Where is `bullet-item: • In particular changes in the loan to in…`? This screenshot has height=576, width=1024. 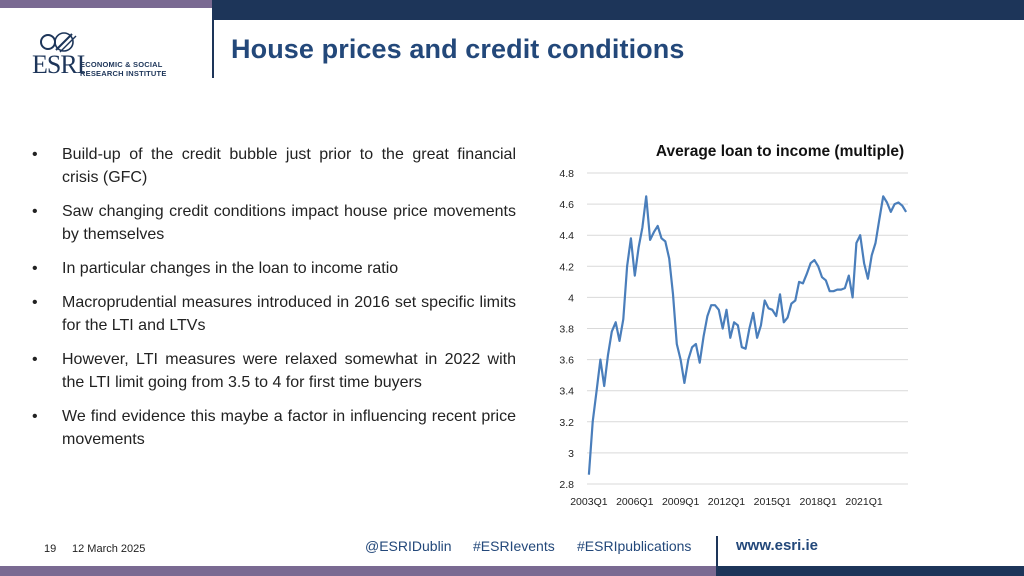 bullet-item: • In particular changes in the loan to in… is located at coordinates (274, 268).